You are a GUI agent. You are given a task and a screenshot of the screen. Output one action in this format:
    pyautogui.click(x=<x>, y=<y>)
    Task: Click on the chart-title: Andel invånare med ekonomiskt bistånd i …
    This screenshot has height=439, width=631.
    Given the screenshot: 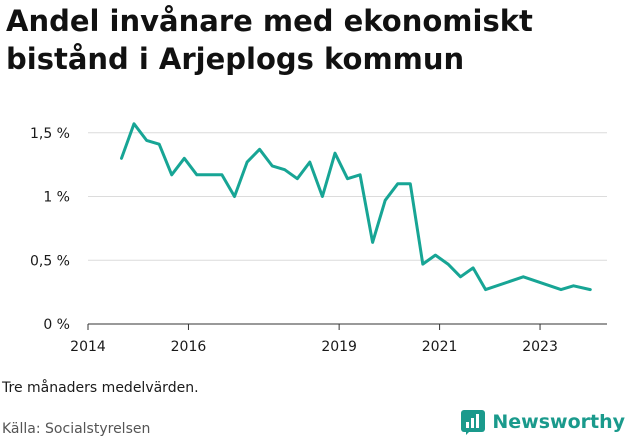 What is the action you would take?
    pyautogui.click(x=269, y=40)
    